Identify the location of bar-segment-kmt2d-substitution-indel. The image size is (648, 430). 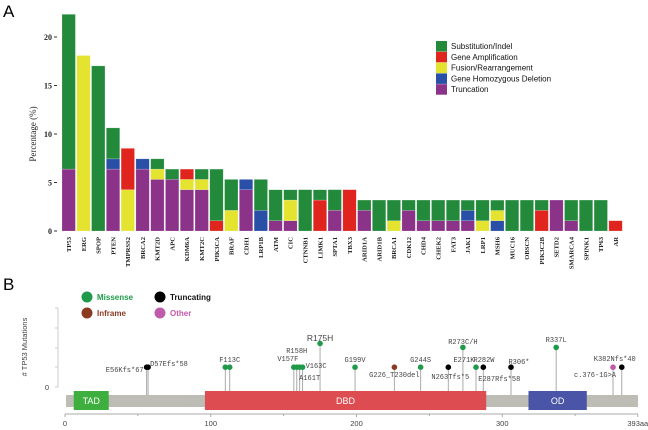
(157, 164).